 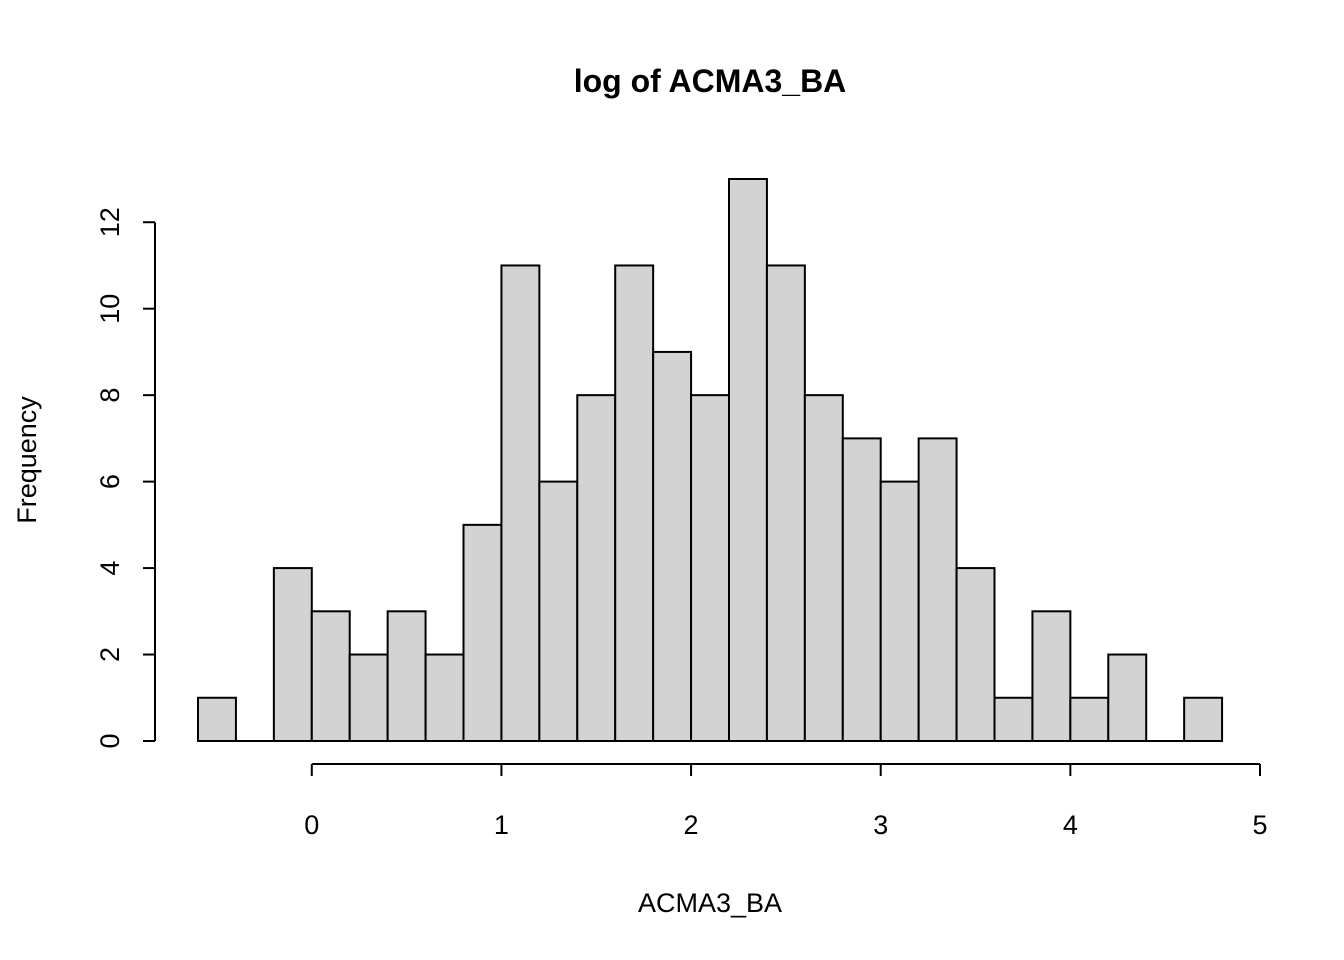 I want to click on x-tick-label: 4, so click(x=1070, y=825).